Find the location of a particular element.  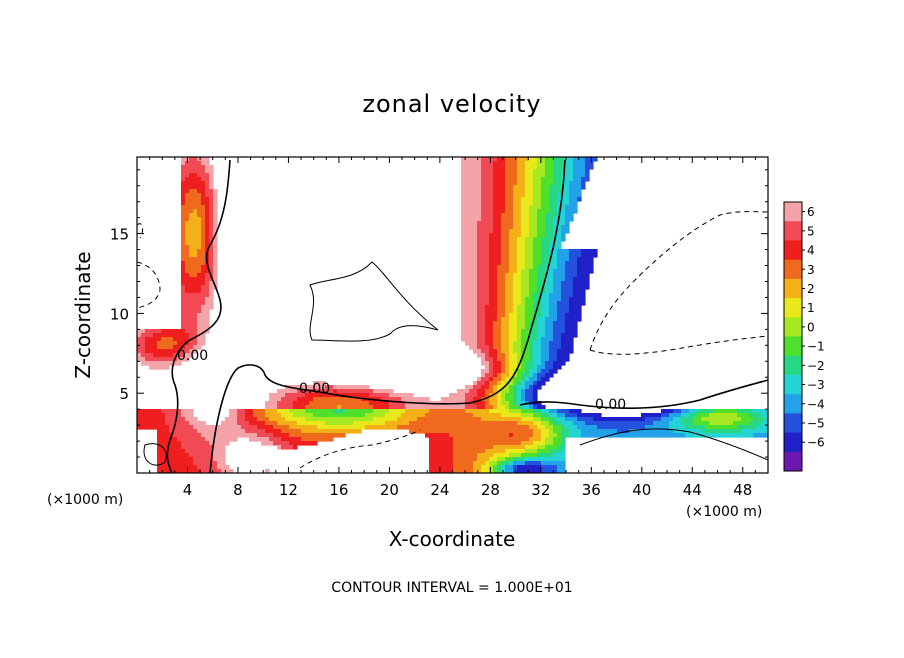

x-tick-label: 12 is located at coordinates (288, 490).